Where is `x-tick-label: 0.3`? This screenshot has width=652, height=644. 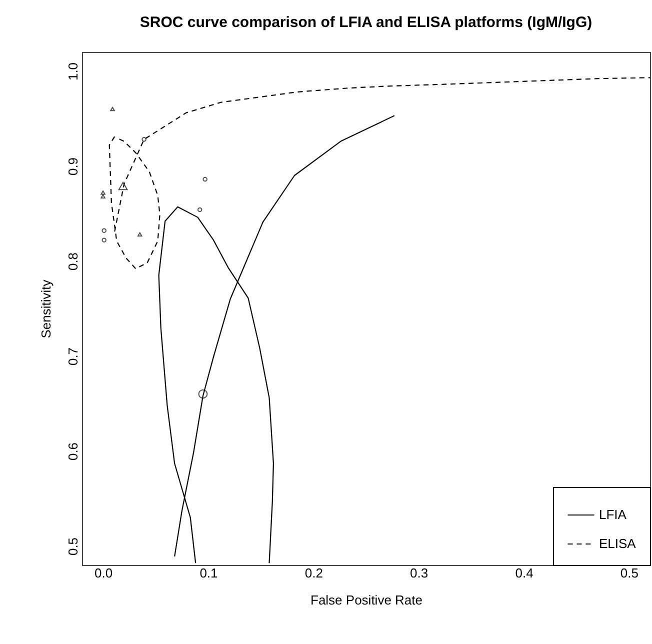 x-tick-label: 0.3 is located at coordinates (419, 573).